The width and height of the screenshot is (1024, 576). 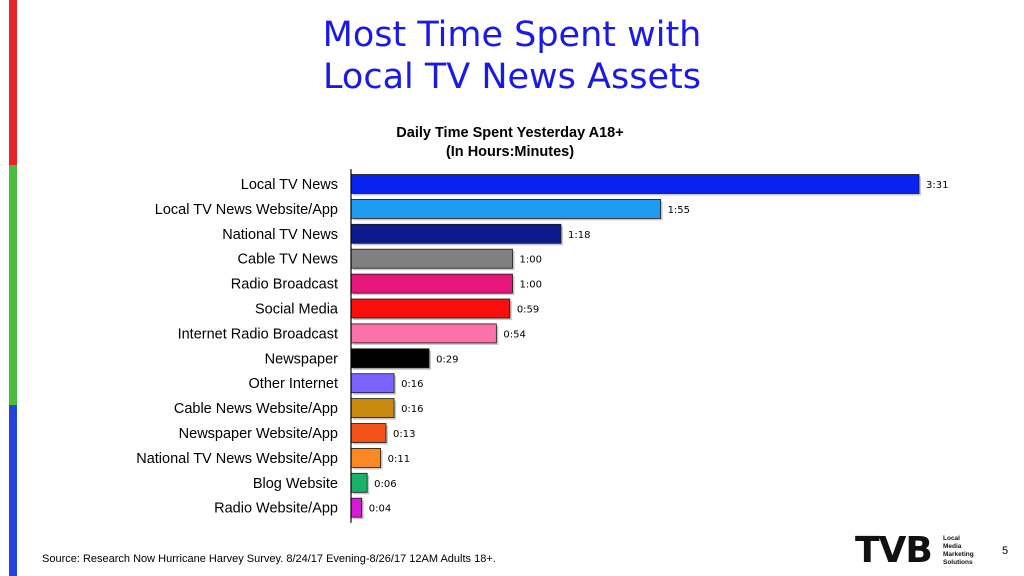 What do you see at coordinates (246, 210) in the screenshot?
I see `category-label: Local TV News Website/App` at bounding box center [246, 210].